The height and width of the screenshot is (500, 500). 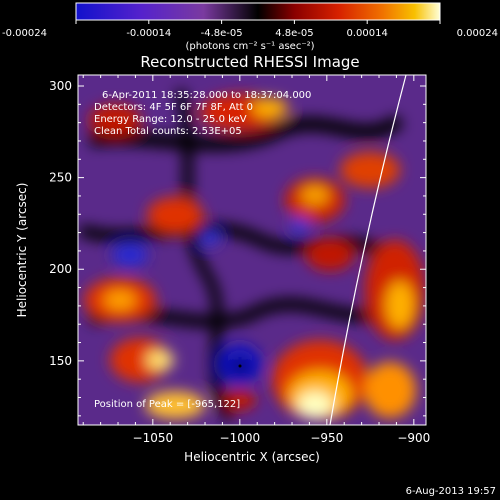 I want to click on chart-title: Reconstructed RHESSI Image, so click(x=249, y=62).